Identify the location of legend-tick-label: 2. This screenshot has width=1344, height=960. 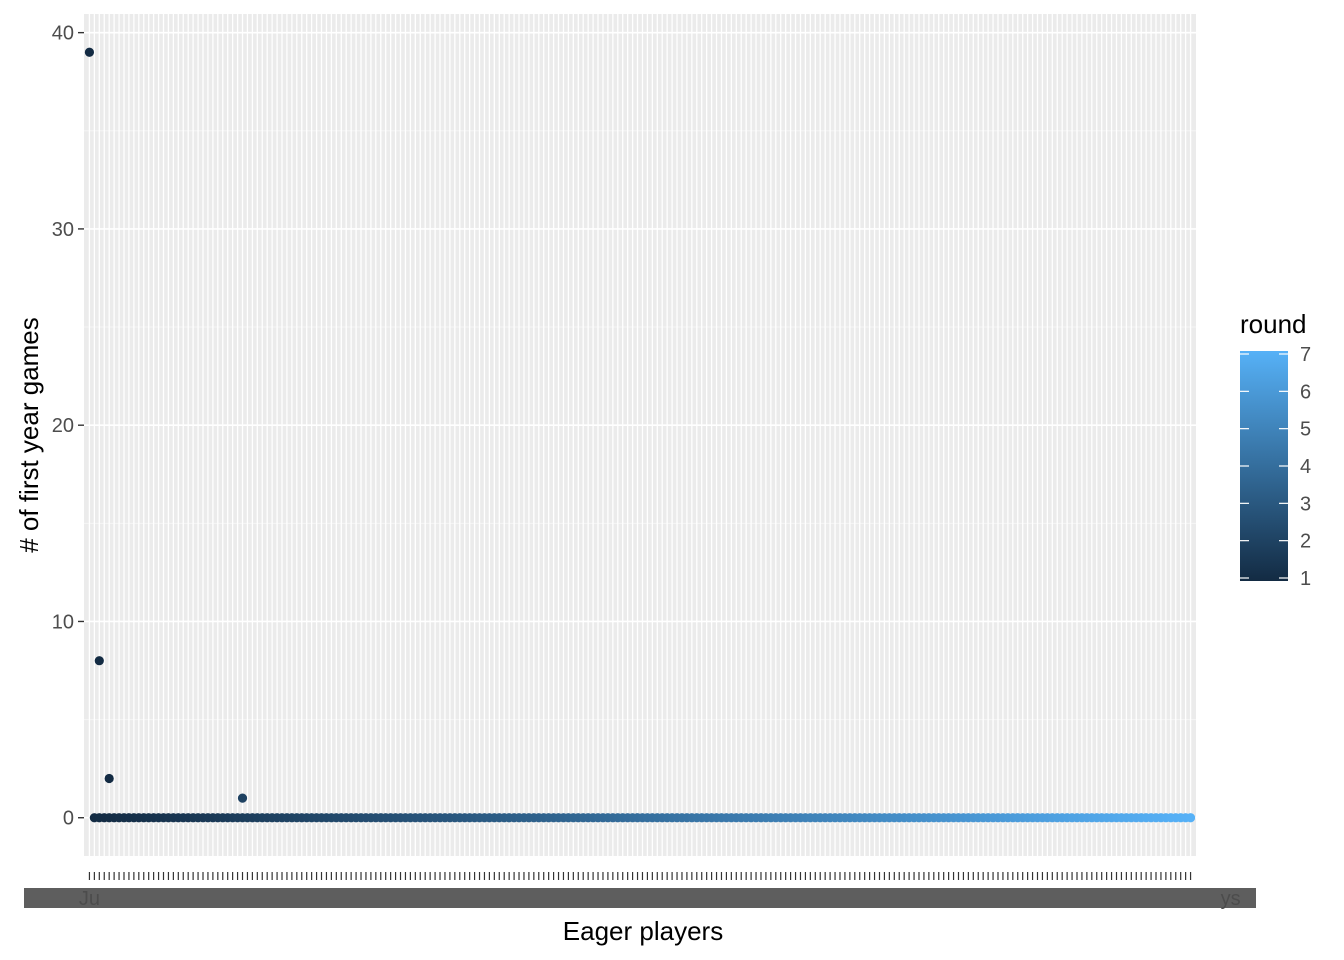
(1305, 542).